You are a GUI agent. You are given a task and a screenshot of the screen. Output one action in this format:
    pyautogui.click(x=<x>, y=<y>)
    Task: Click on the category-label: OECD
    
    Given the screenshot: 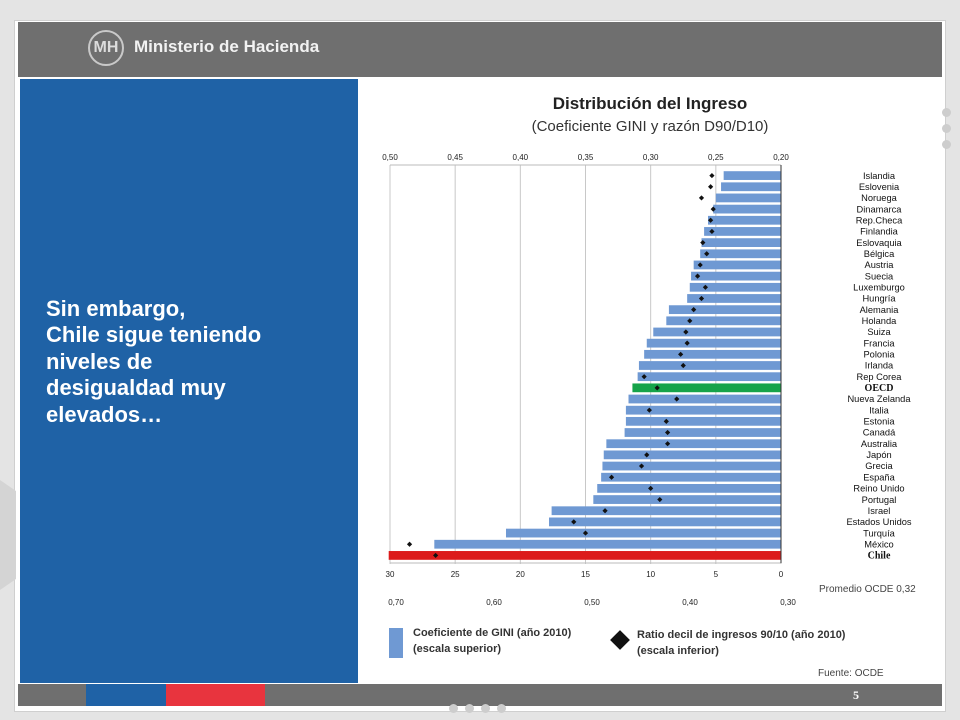 What is the action you would take?
    pyautogui.click(x=879, y=388)
    